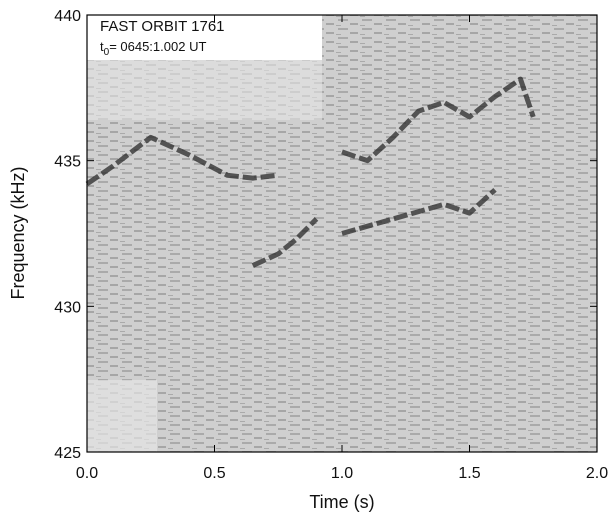  I want to click on x-axis-label: Time (s), so click(341, 502).